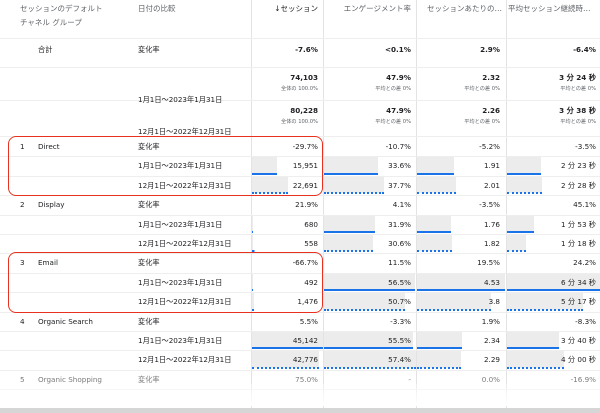 The image size is (600, 413). What do you see at coordinates (393, 122) in the screenshot?
I see `total-engagement-rate-sub: 平均との差 0%` at bounding box center [393, 122].